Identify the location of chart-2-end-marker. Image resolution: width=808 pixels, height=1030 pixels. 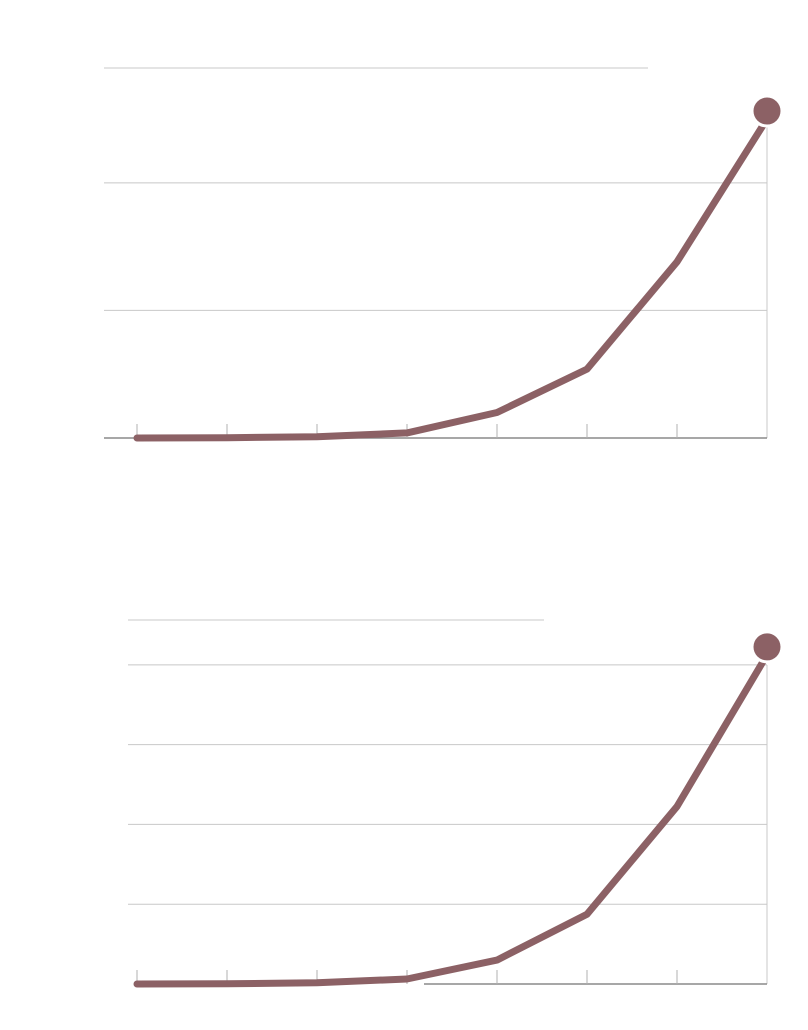
(767, 647).